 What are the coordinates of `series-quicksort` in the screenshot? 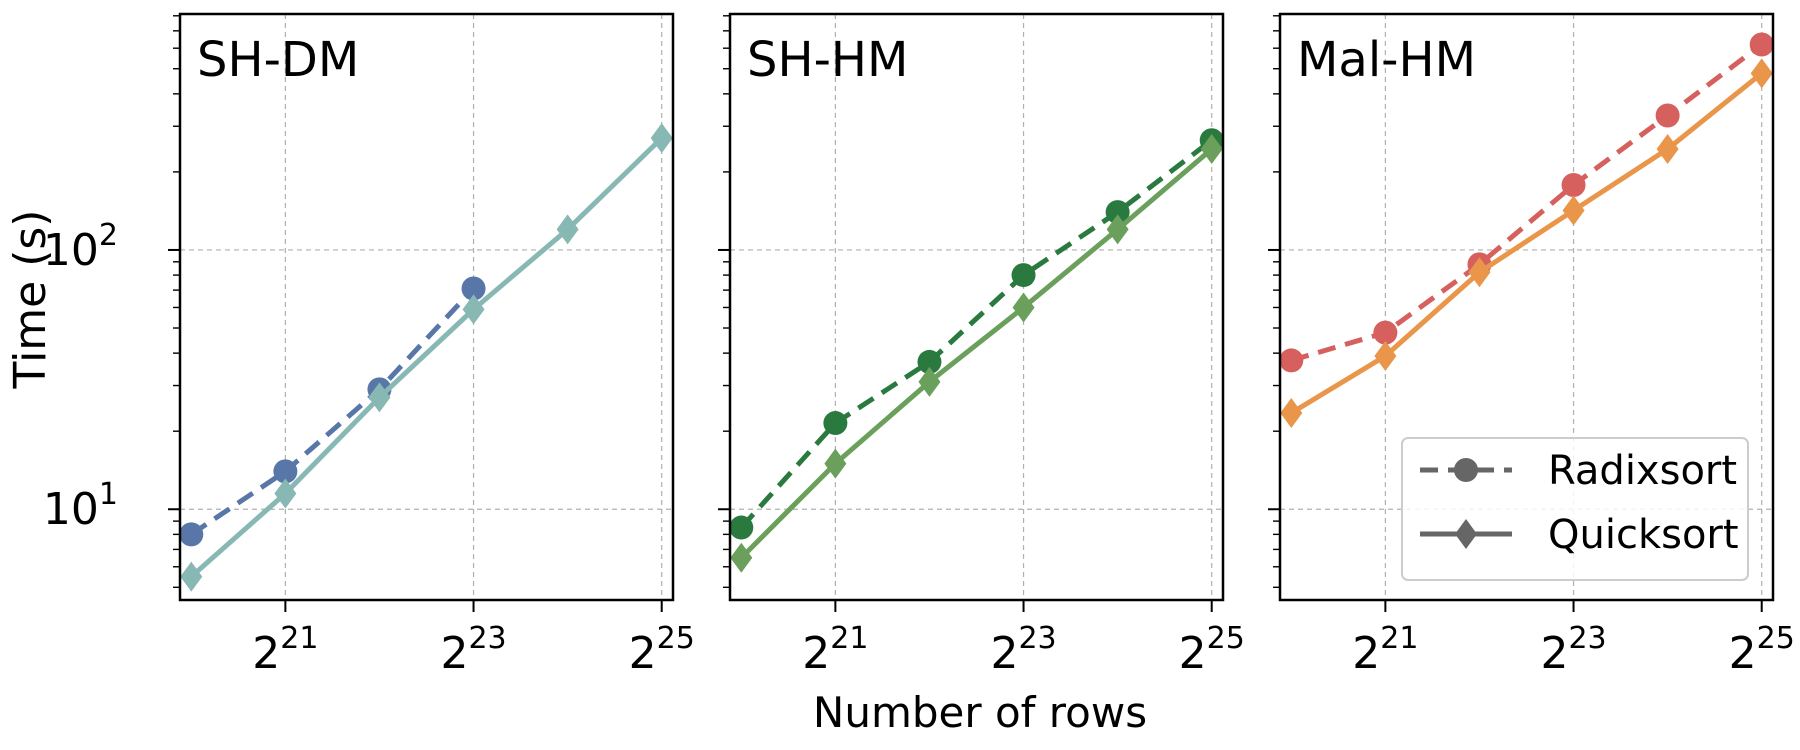 It's located at (1526, 243).